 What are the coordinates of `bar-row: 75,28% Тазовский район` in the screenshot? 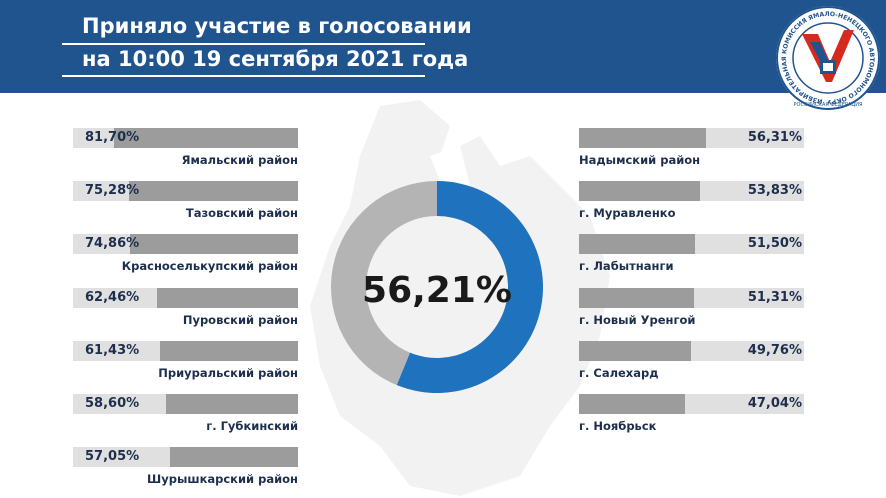 It's located at (185, 206).